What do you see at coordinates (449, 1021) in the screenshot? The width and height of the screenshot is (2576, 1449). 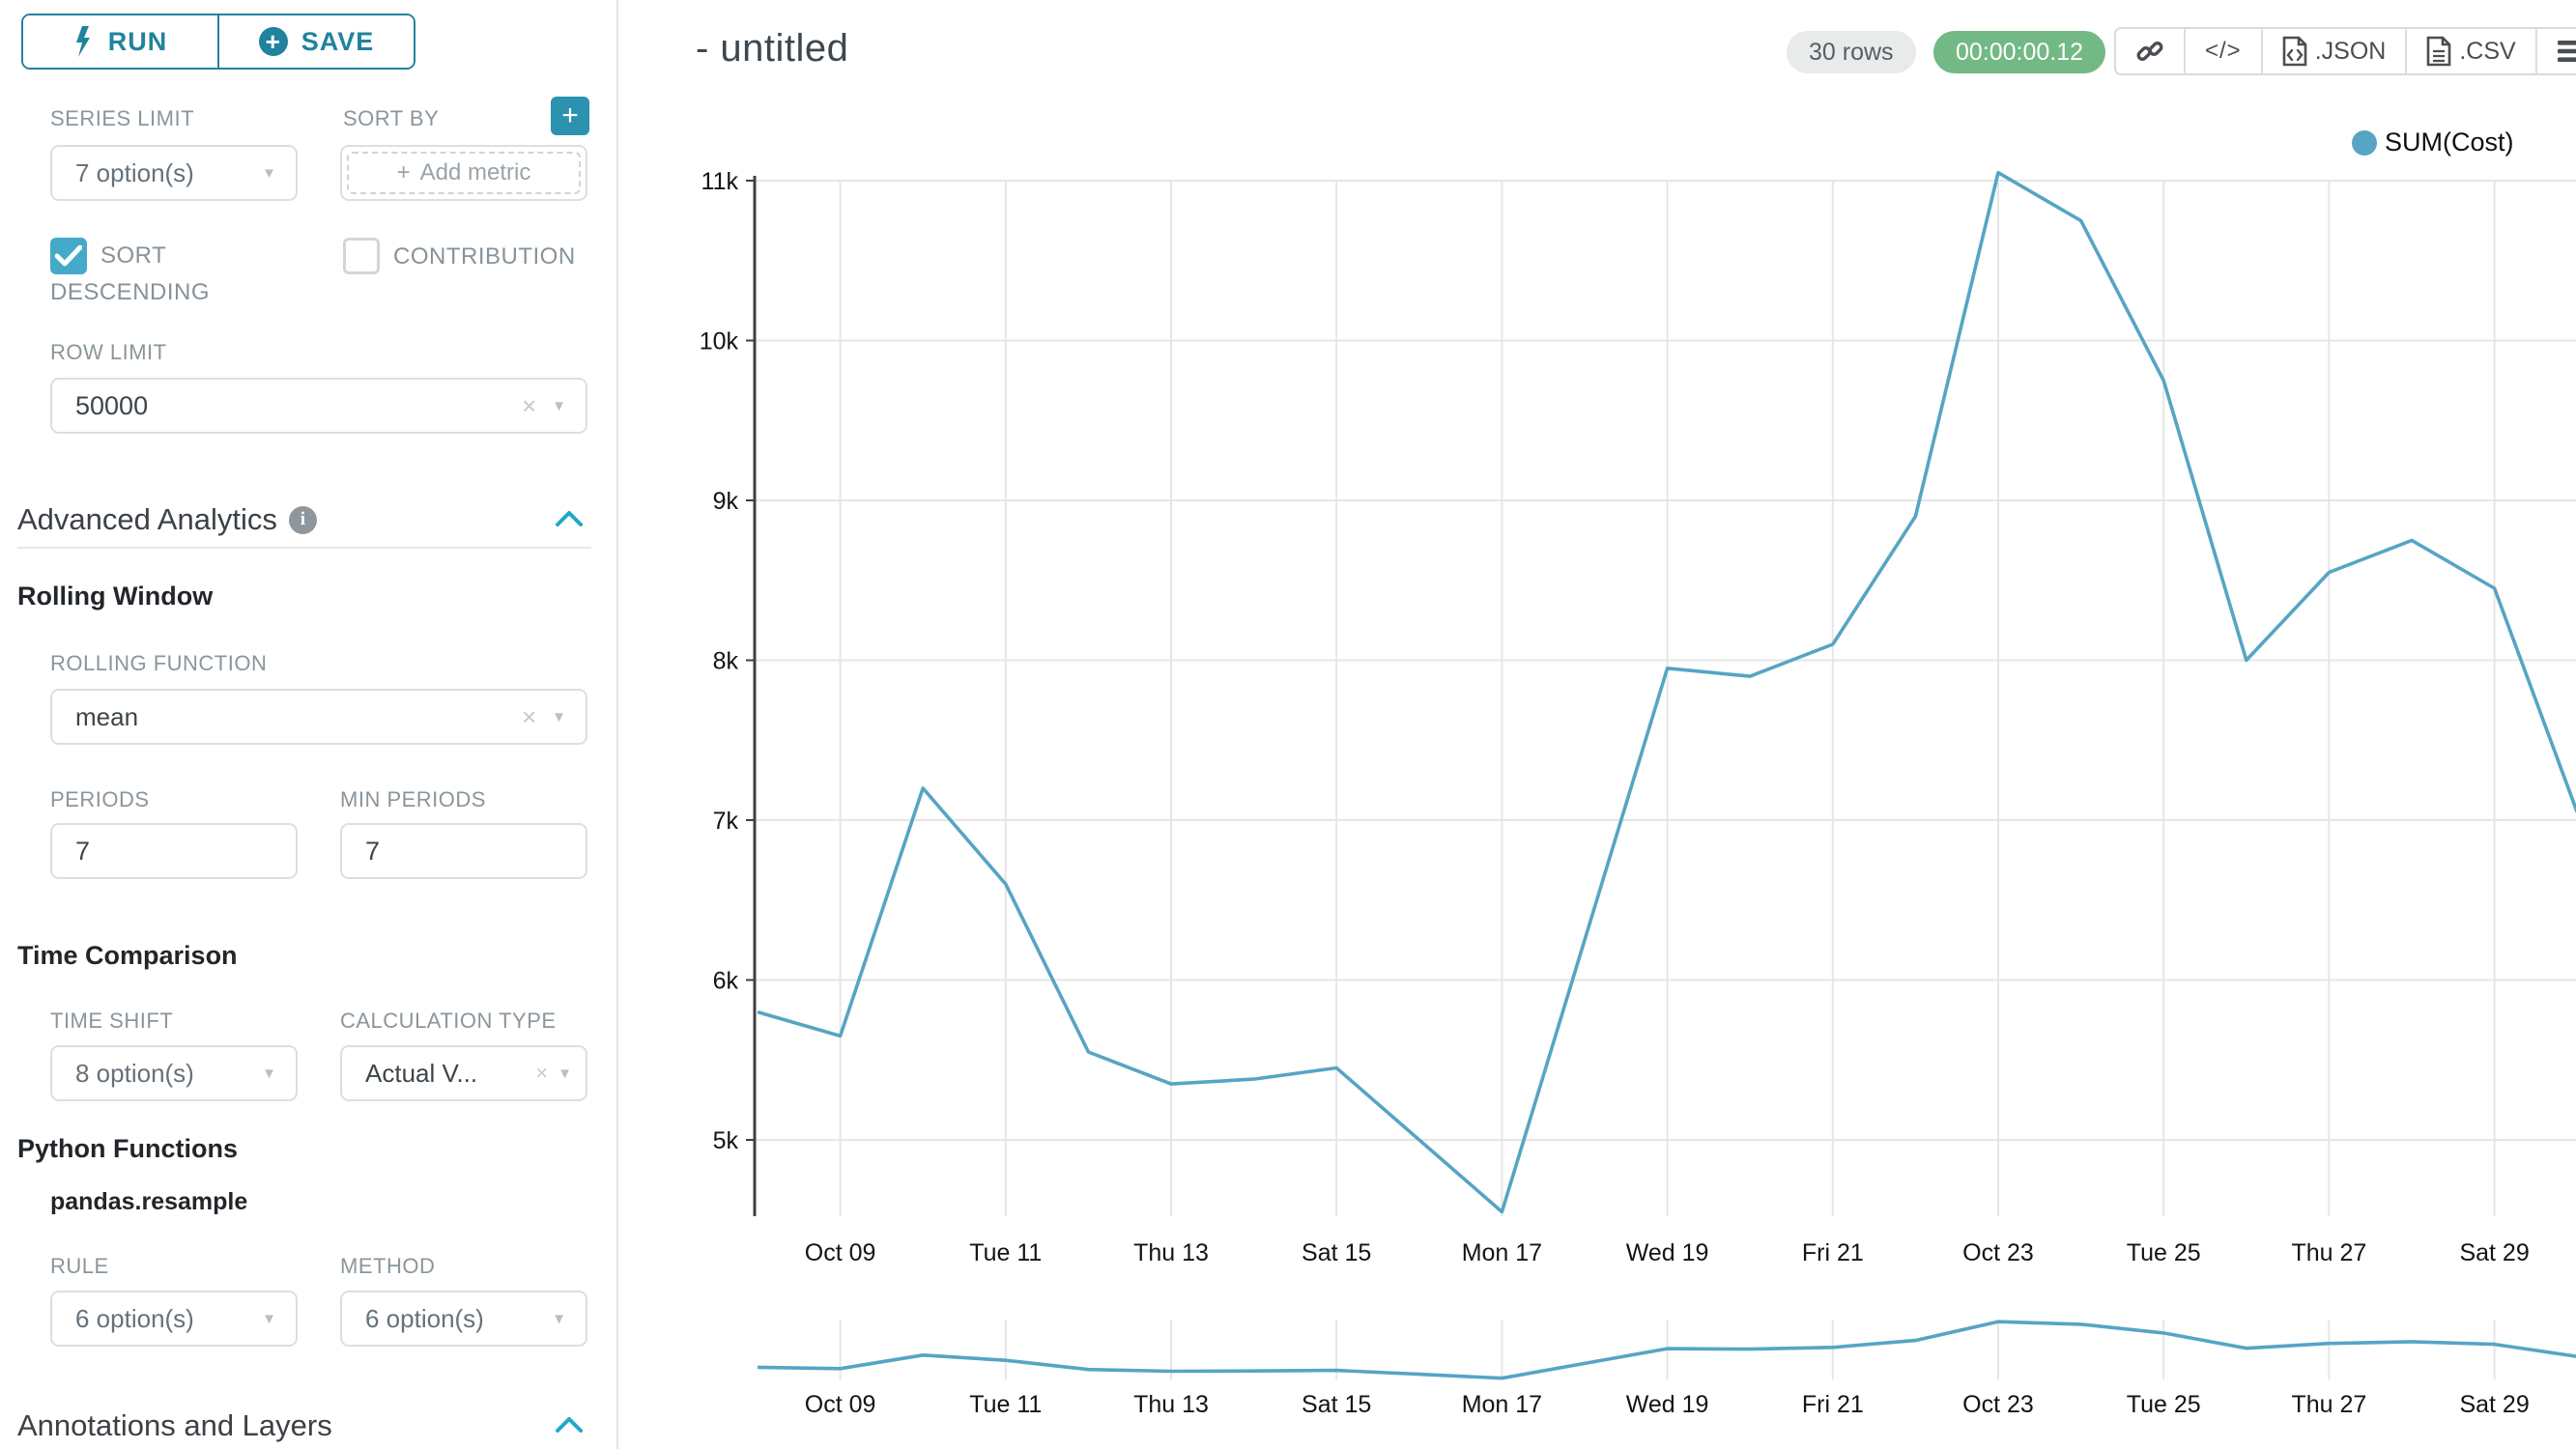 I see `calculation-type-label: CALCULATION TYPE` at bounding box center [449, 1021].